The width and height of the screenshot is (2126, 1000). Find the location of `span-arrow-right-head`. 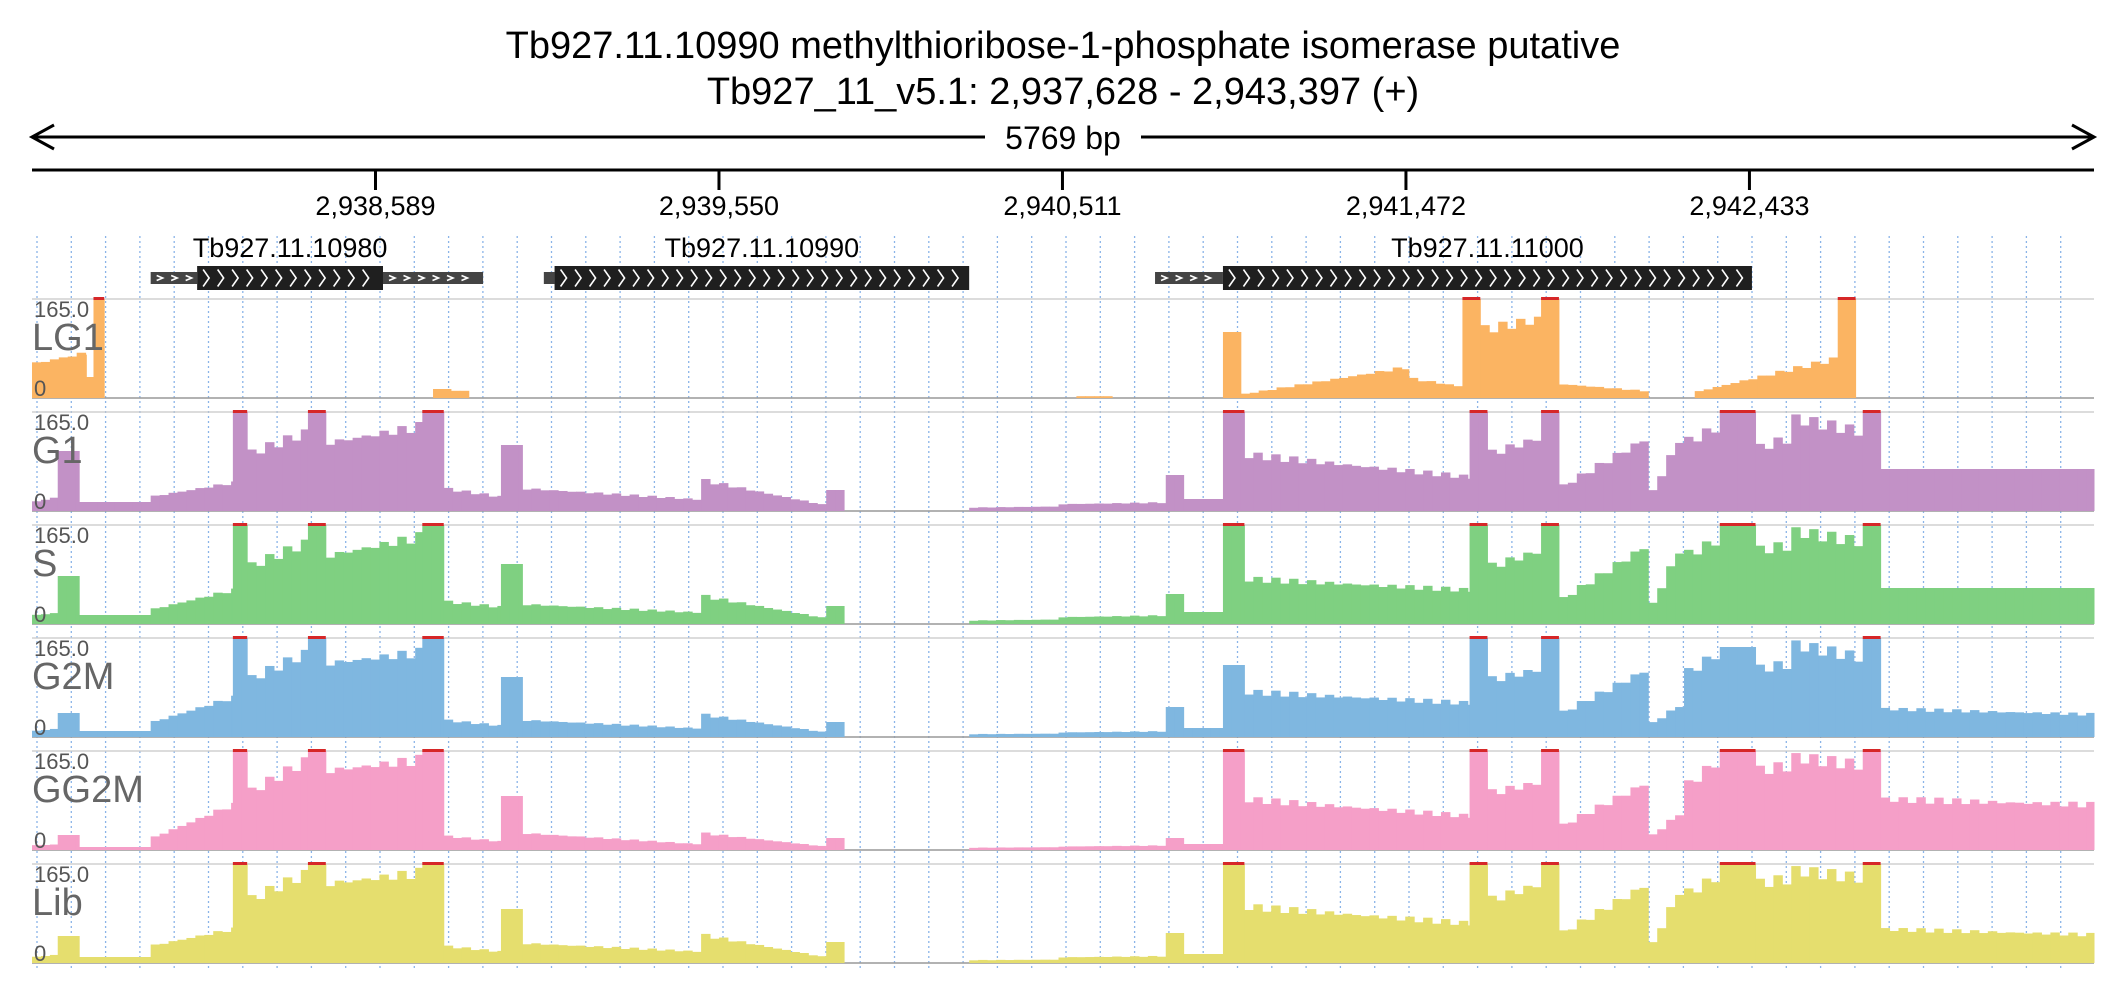

span-arrow-right-head is located at coordinates (2084, 137).